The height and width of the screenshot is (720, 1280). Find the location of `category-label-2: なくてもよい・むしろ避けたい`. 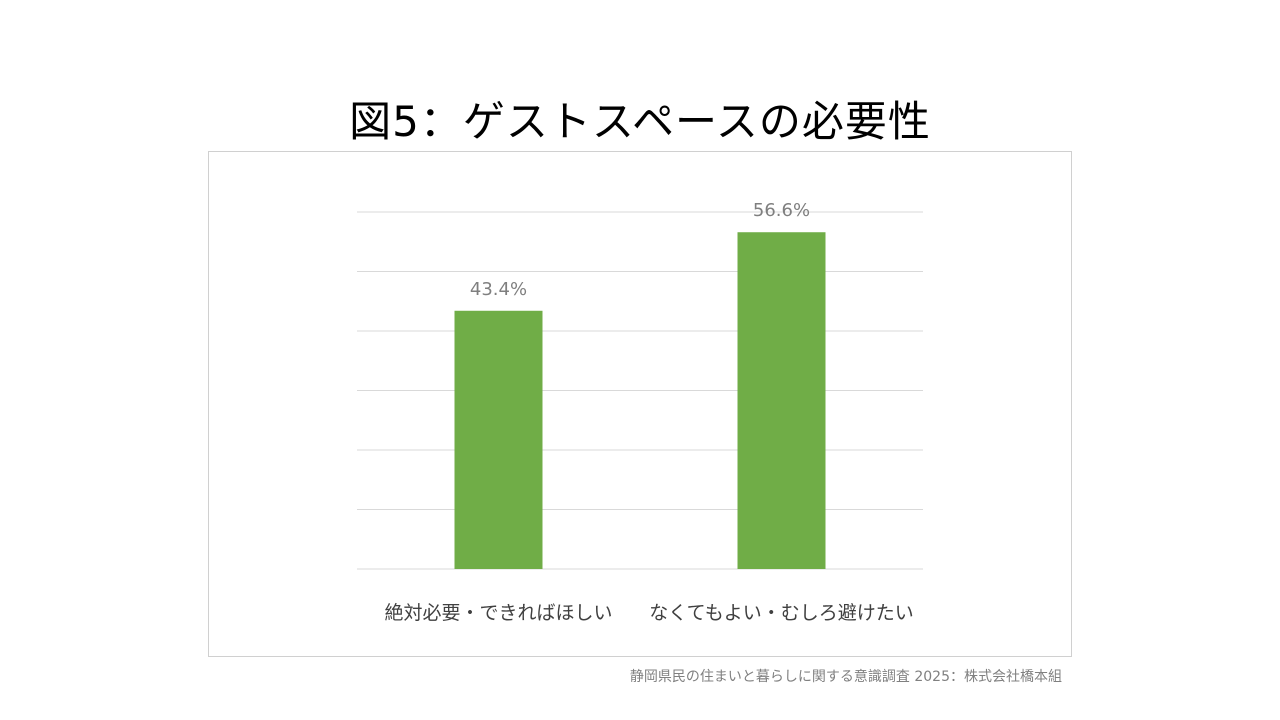

category-label-2: なくてもよい・むしろ避けたい is located at coordinates (781, 613).